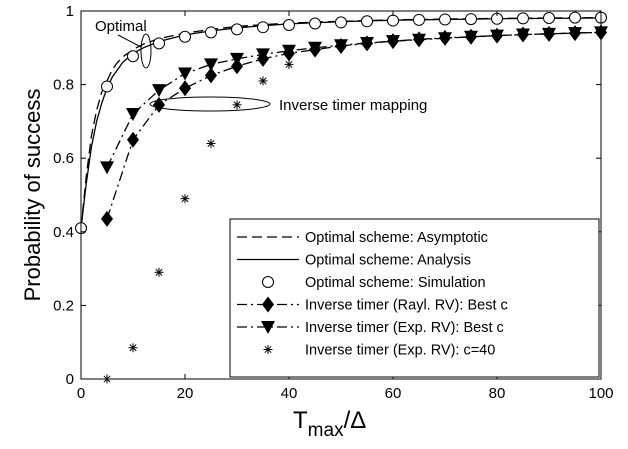 Image resolution: width=628 pixels, height=449 pixels. Describe the element at coordinates (121, 26) in the screenshot. I see `annotation-optimal: Optimal` at that location.